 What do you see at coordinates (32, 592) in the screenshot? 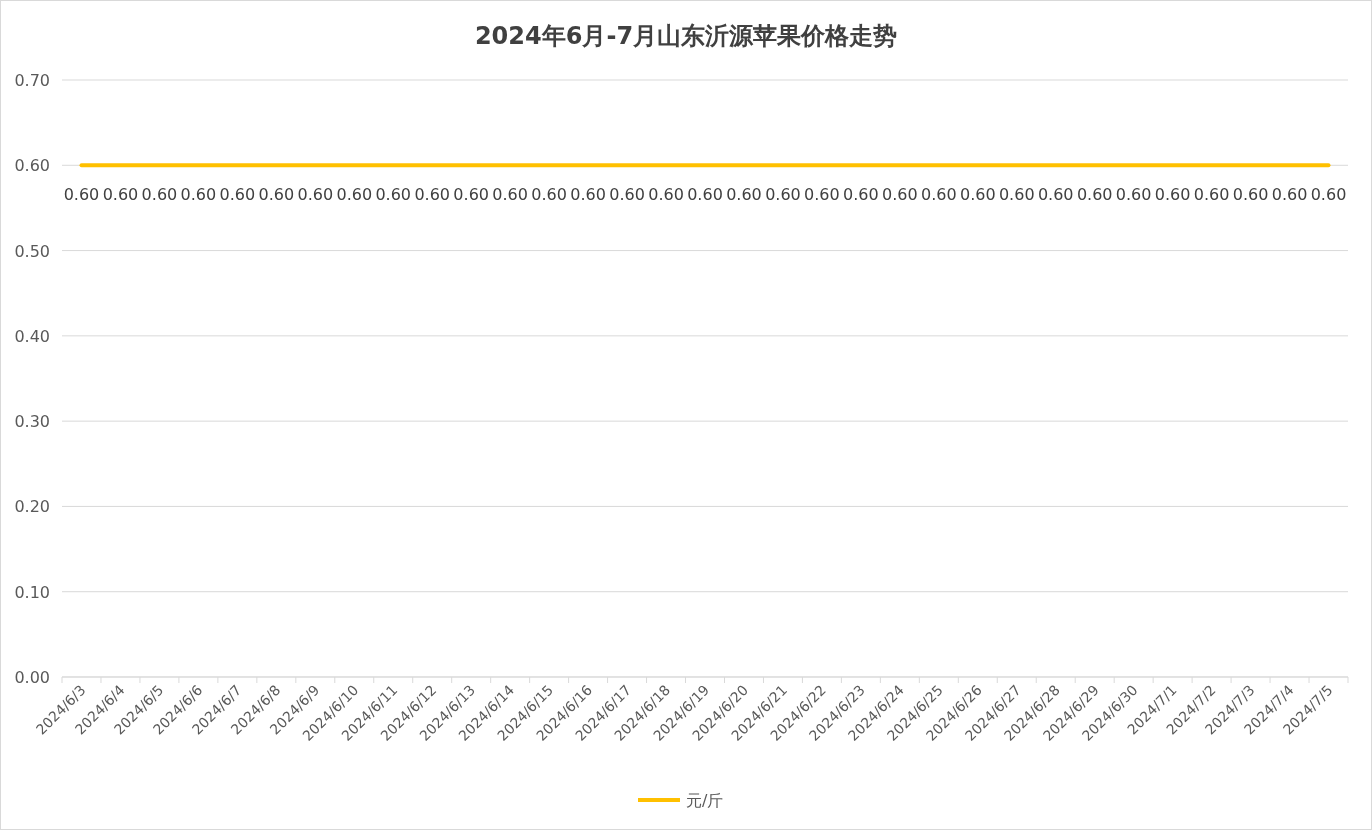
I see `y-tick-label: 0.10` at bounding box center [32, 592].